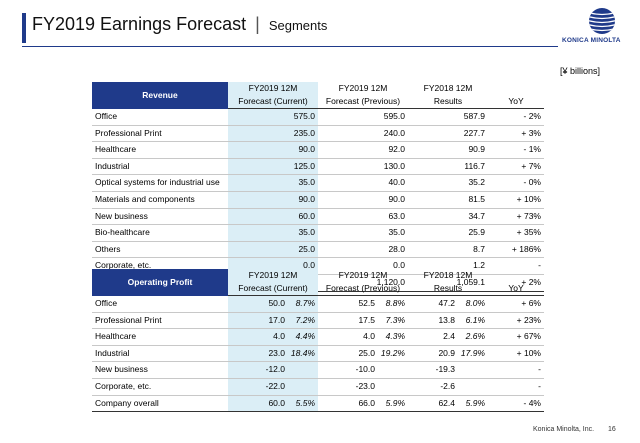 The width and height of the screenshot is (640, 443). I want to click on op-header-label: Operating Profit, so click(160, 282).